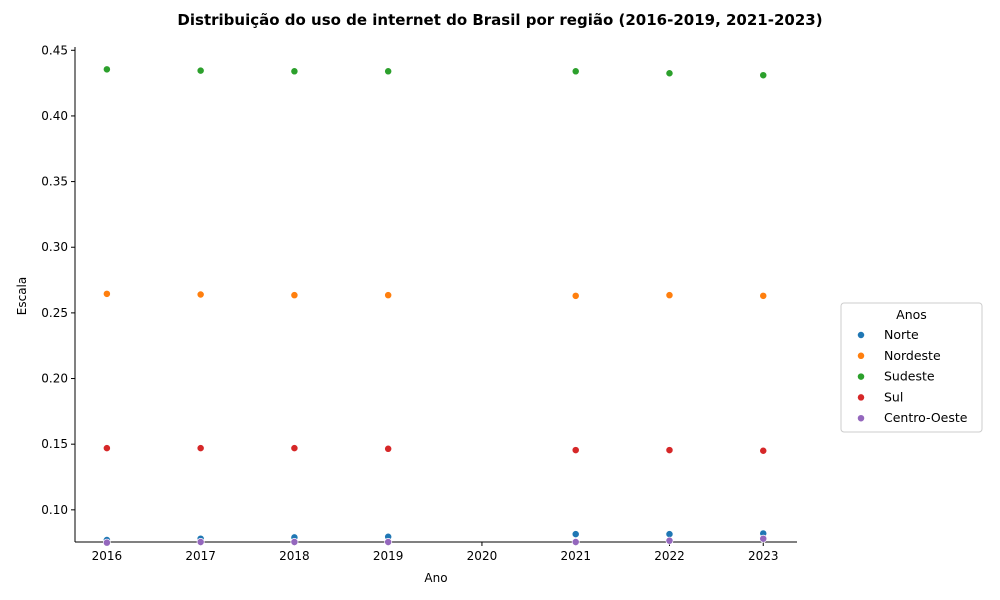  What do you see at coordinates (22, 296) in the screenshot?
I see `y-axis-label: Escala` at bounding box center [22, 296].